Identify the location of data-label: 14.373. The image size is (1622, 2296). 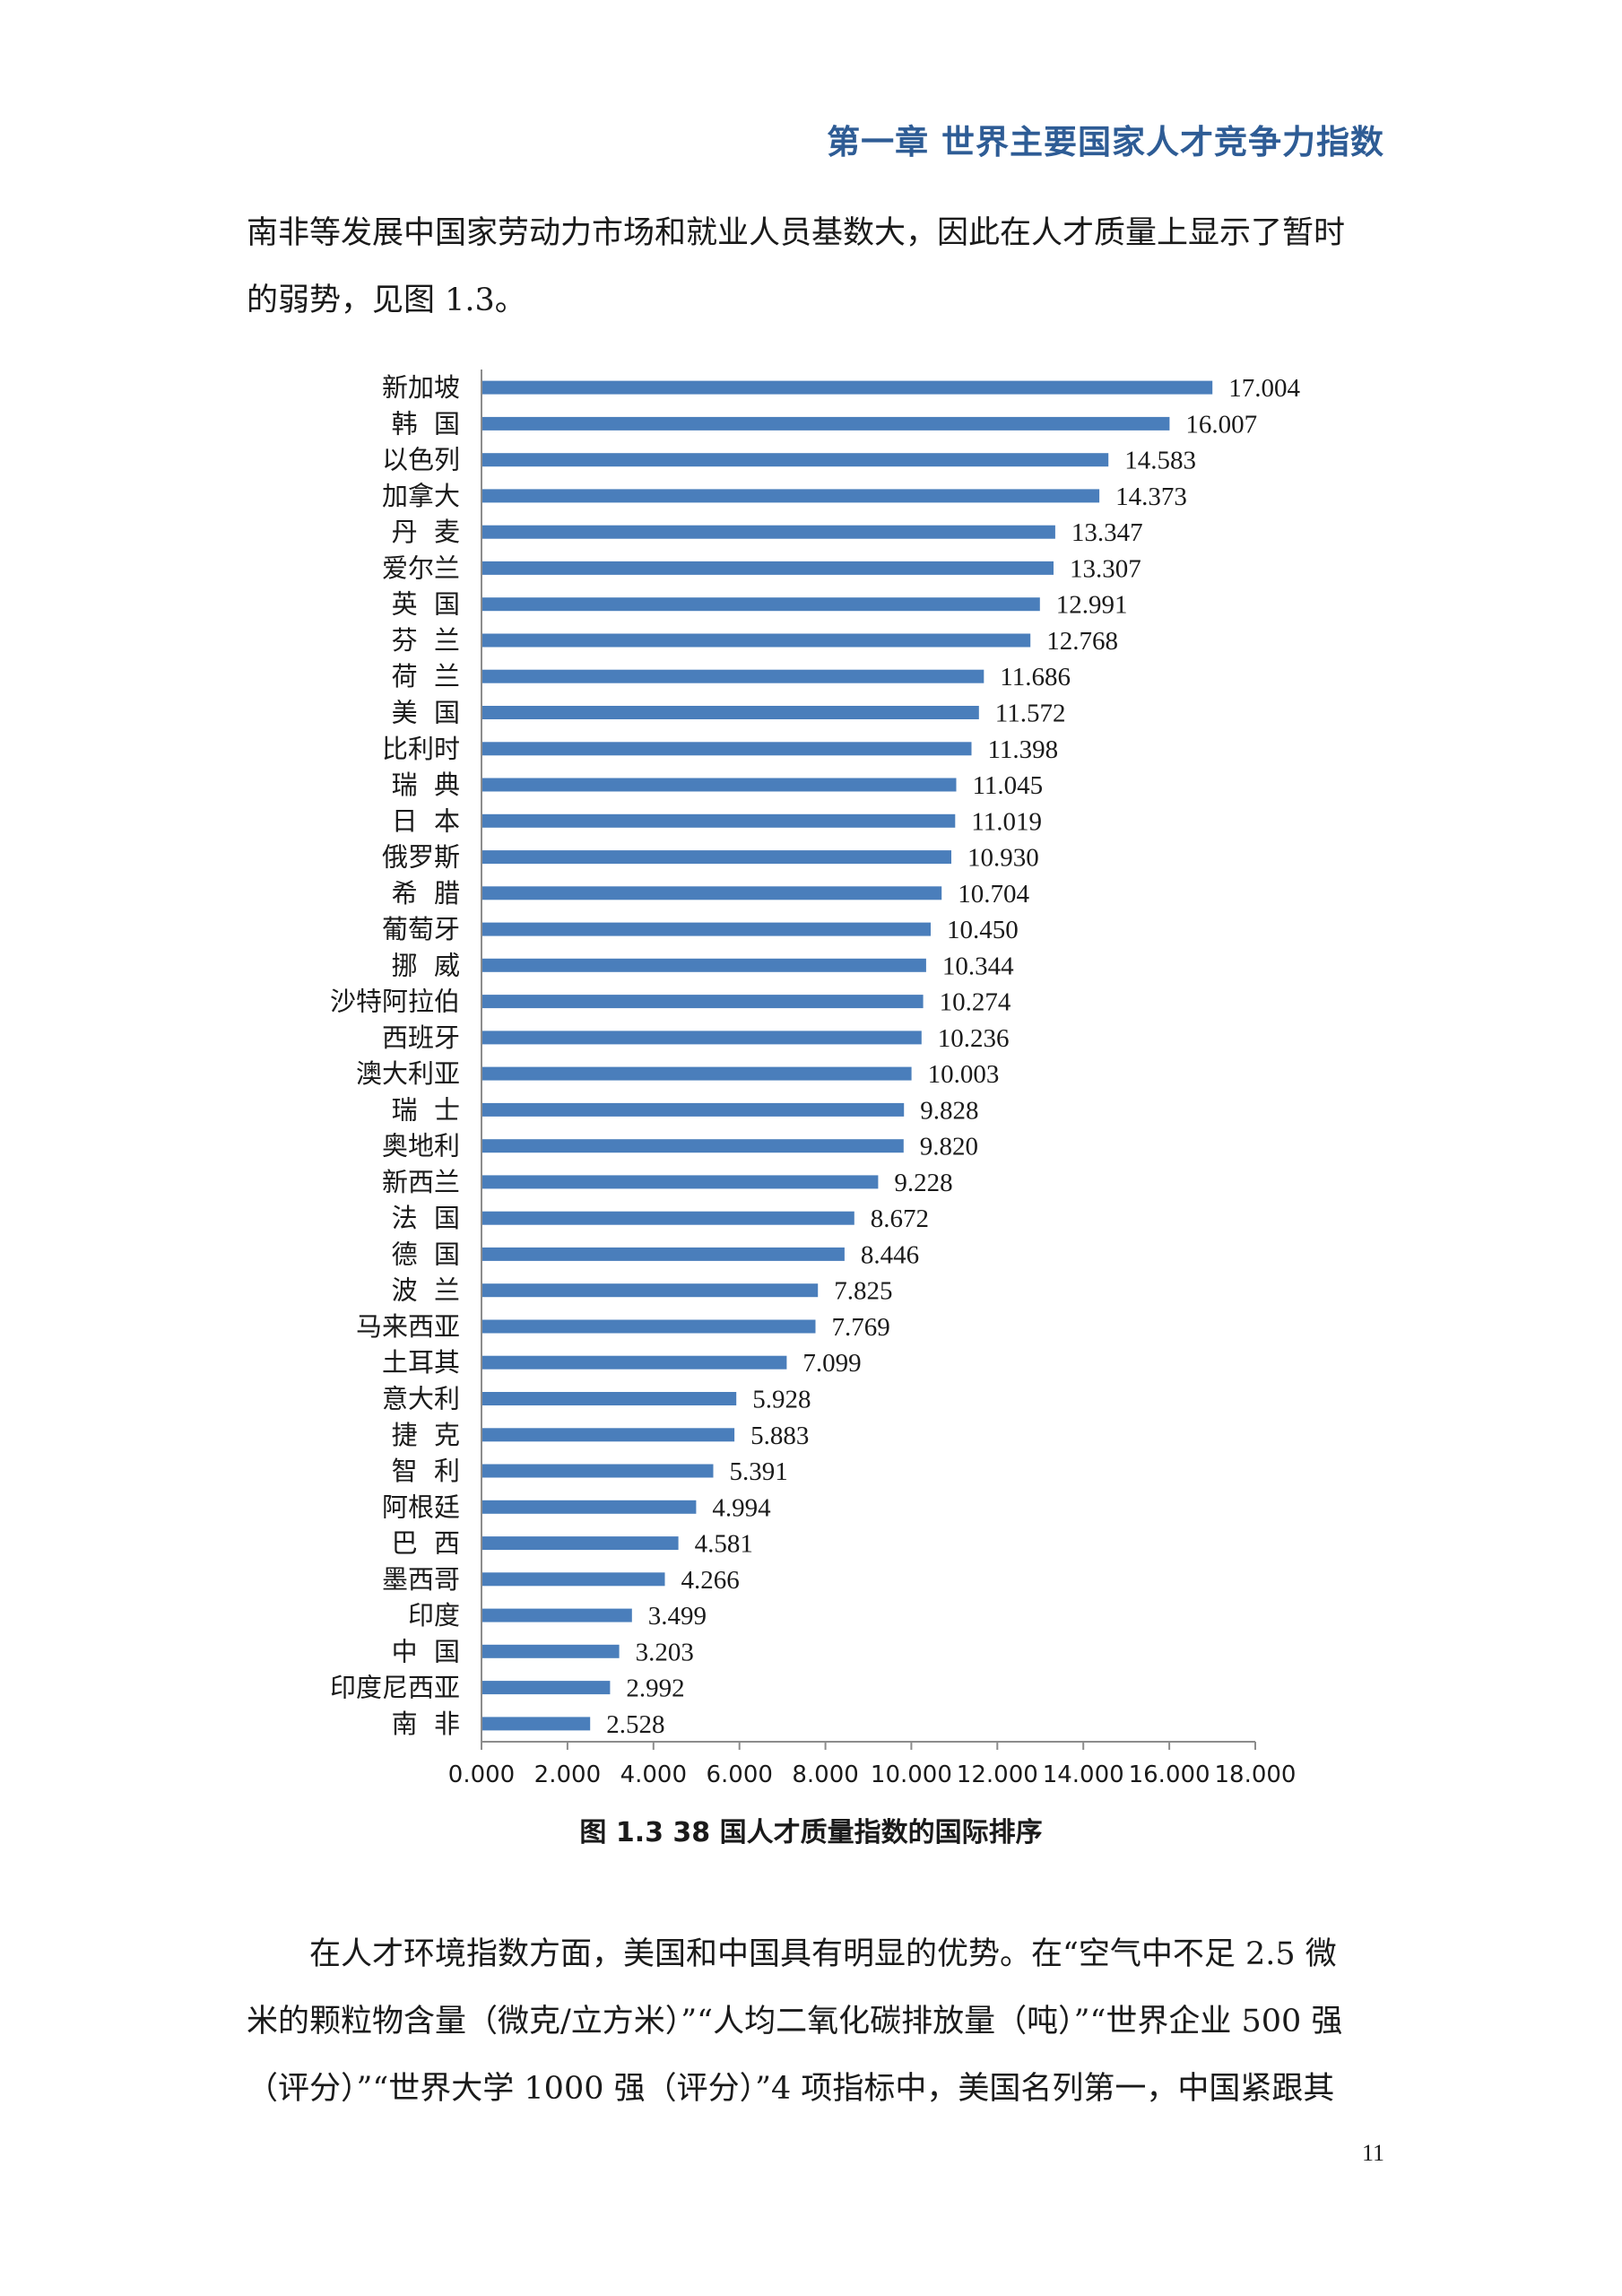
(1151, 497).